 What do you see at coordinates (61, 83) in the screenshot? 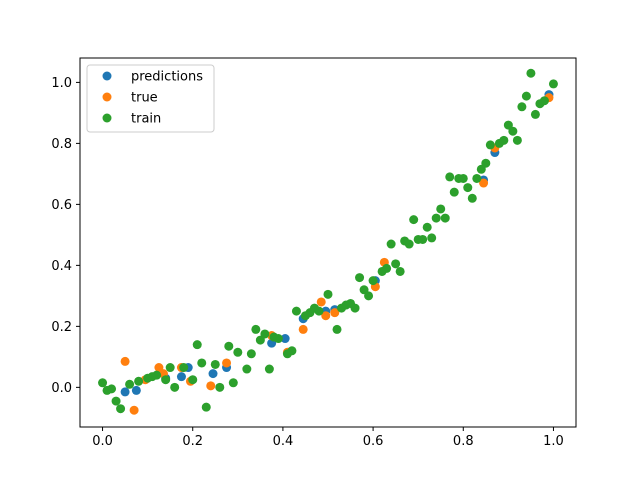
I see `y-tick-label: 1.0` at bounding box center [61, 83].